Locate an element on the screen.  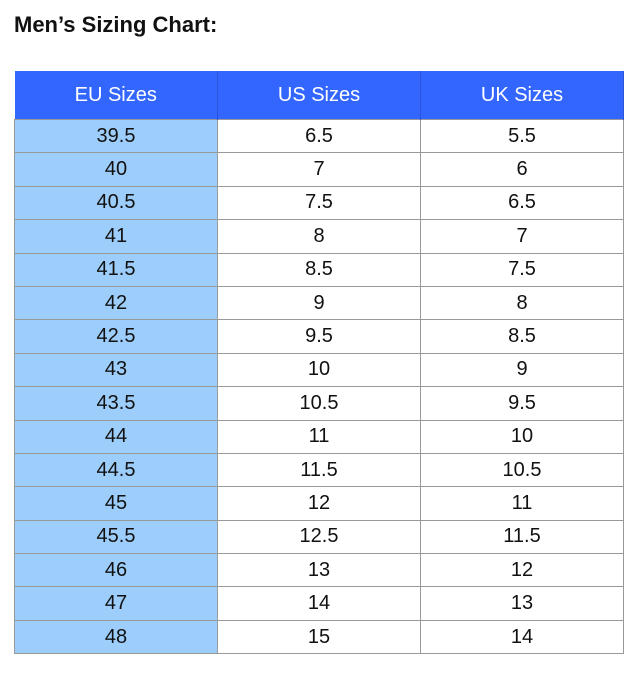
table-row: 39.5 6.5 5.5 is located at coordinates (319, 136).